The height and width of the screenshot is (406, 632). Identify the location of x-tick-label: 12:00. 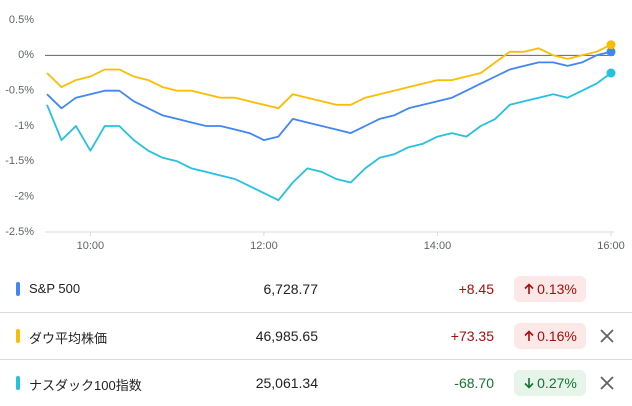
(264, 246).